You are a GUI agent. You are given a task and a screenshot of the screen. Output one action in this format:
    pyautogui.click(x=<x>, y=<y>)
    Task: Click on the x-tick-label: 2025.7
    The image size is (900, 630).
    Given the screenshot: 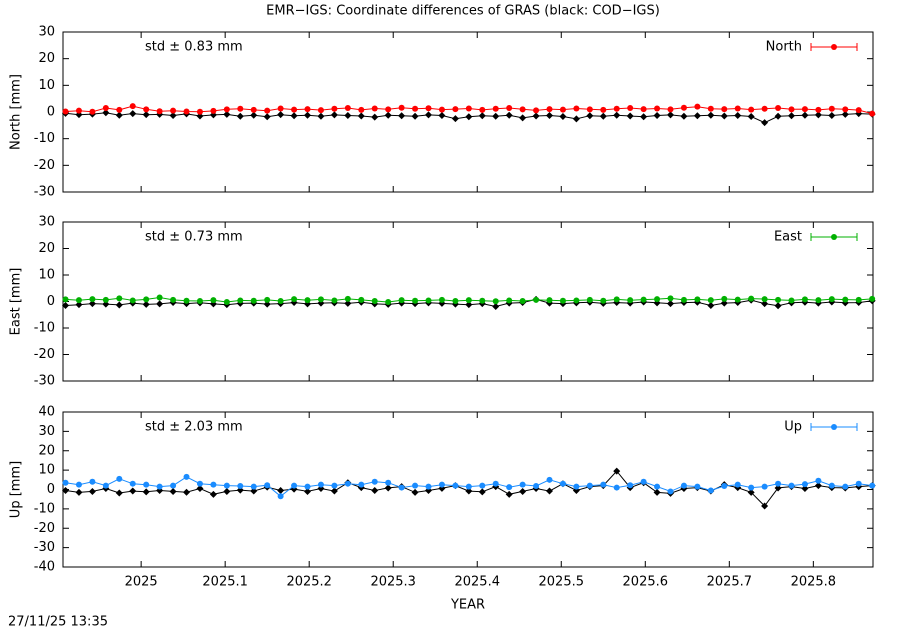 What is the action you would take?
    pyautogui.click(x=730, y=582)
    